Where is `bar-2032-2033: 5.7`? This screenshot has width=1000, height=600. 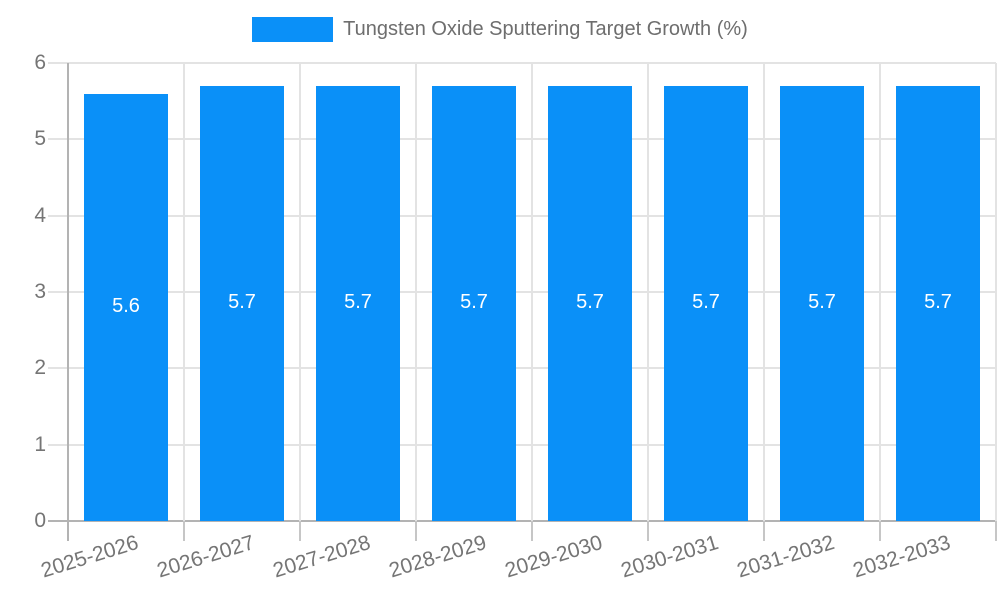 bar-2032-2033: 5.7 is located at coordinates (938, 303).